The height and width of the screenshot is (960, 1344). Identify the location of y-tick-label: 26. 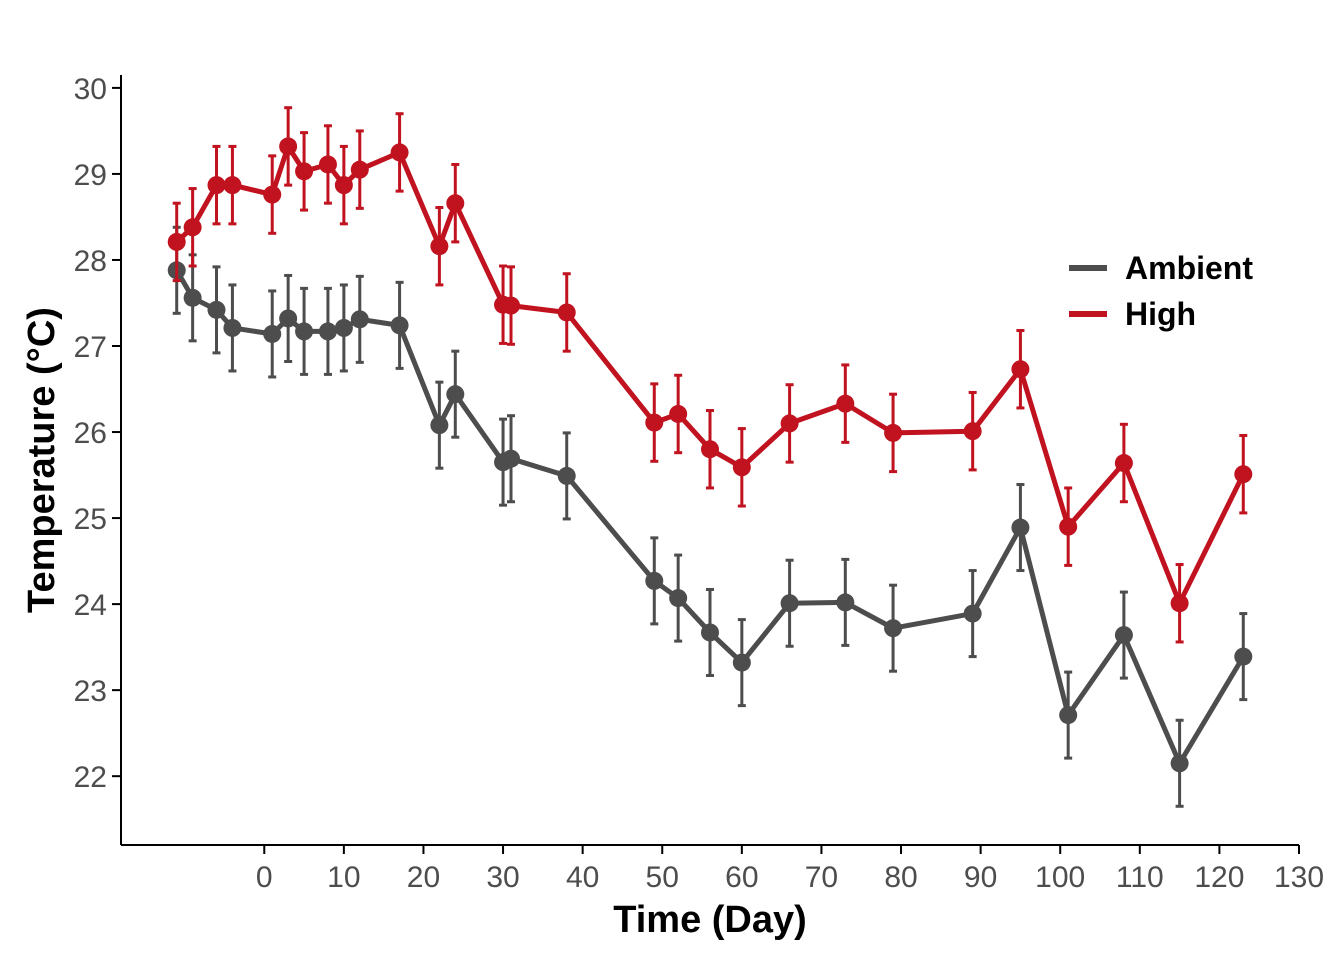
(90, 433).